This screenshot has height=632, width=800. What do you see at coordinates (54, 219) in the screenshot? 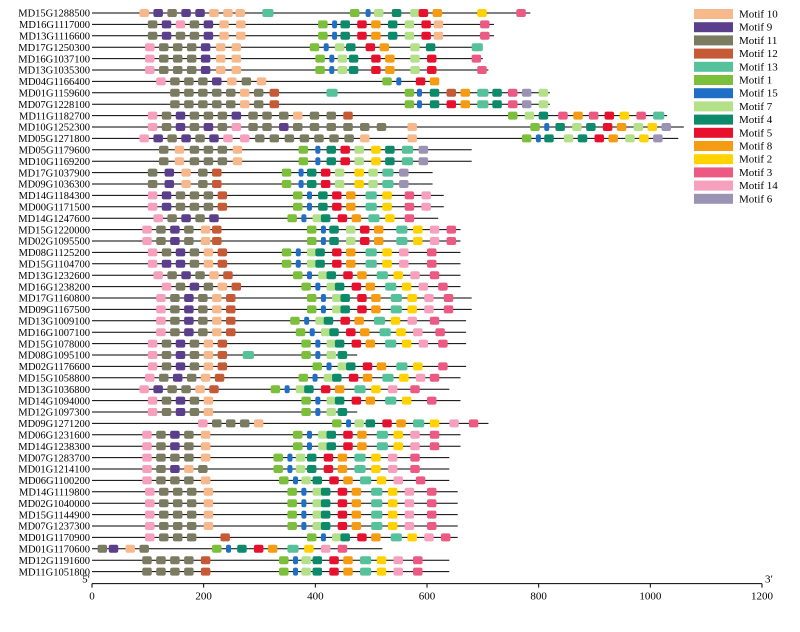
I see `gene-label: MD14G1247600` at bounding box center [54, 219].